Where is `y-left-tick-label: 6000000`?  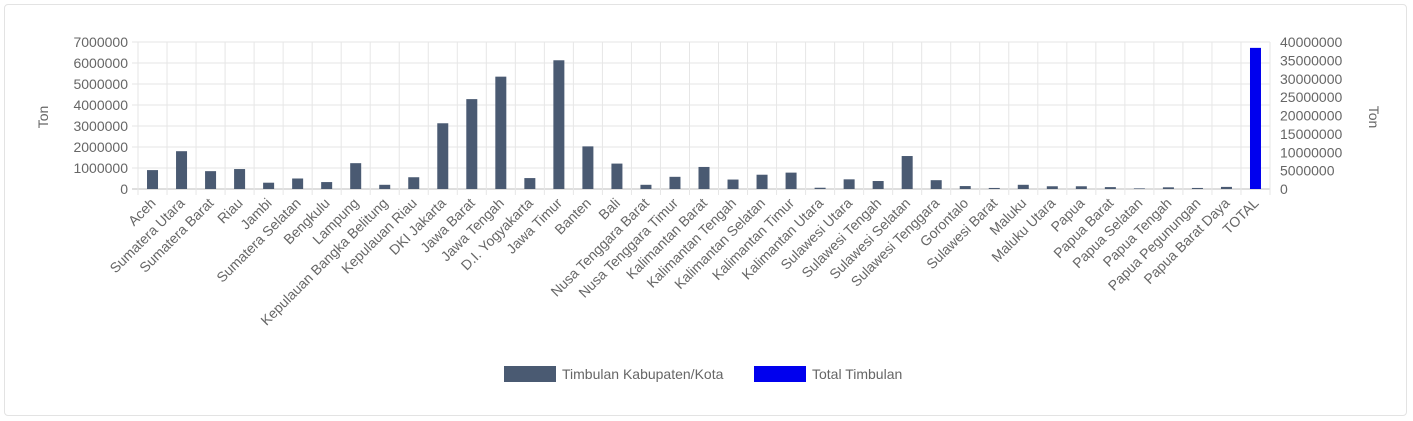
y-left-tick-label: 6000000 is located at coordinates (100, 63).